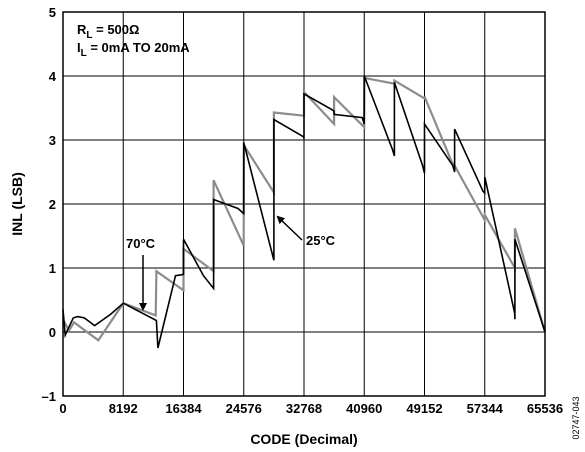  Describe the element at coordinates (545, 408) in the screenshot. I see `x-tick-label: 65536` at that location.